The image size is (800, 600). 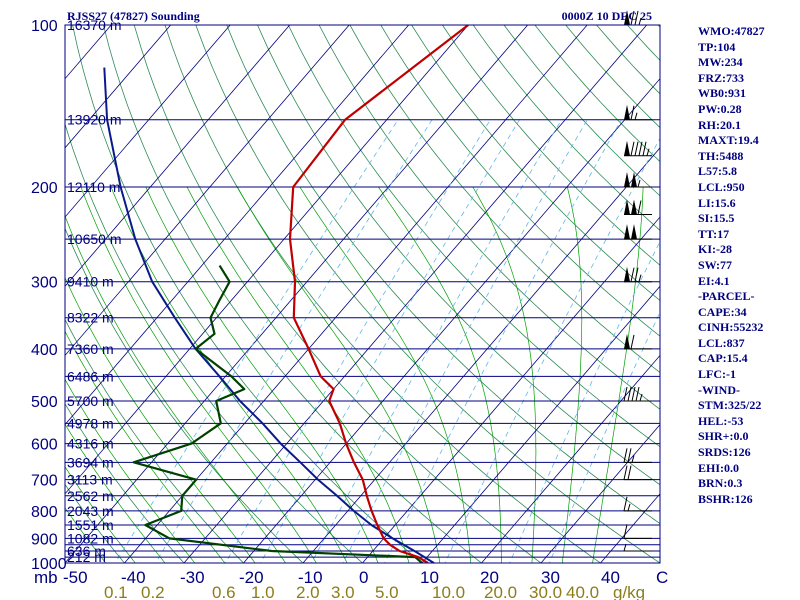 I want to click on mixing-ratio-tick-label: 10.0, so click(x=448, y=591).